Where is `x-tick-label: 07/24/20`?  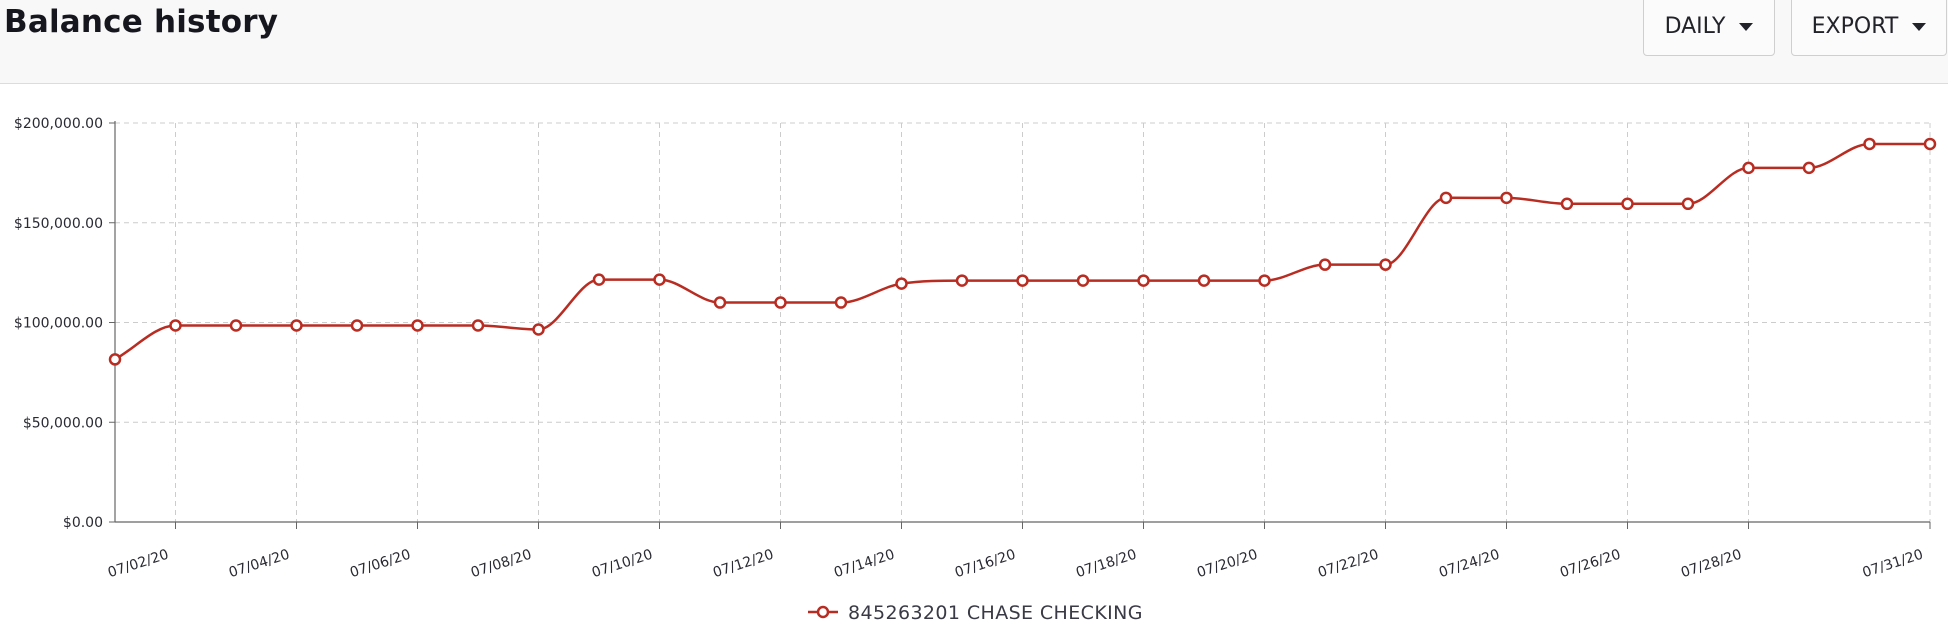
x-tick-label: 07/24/20 is located at coordinates (1469, 564).